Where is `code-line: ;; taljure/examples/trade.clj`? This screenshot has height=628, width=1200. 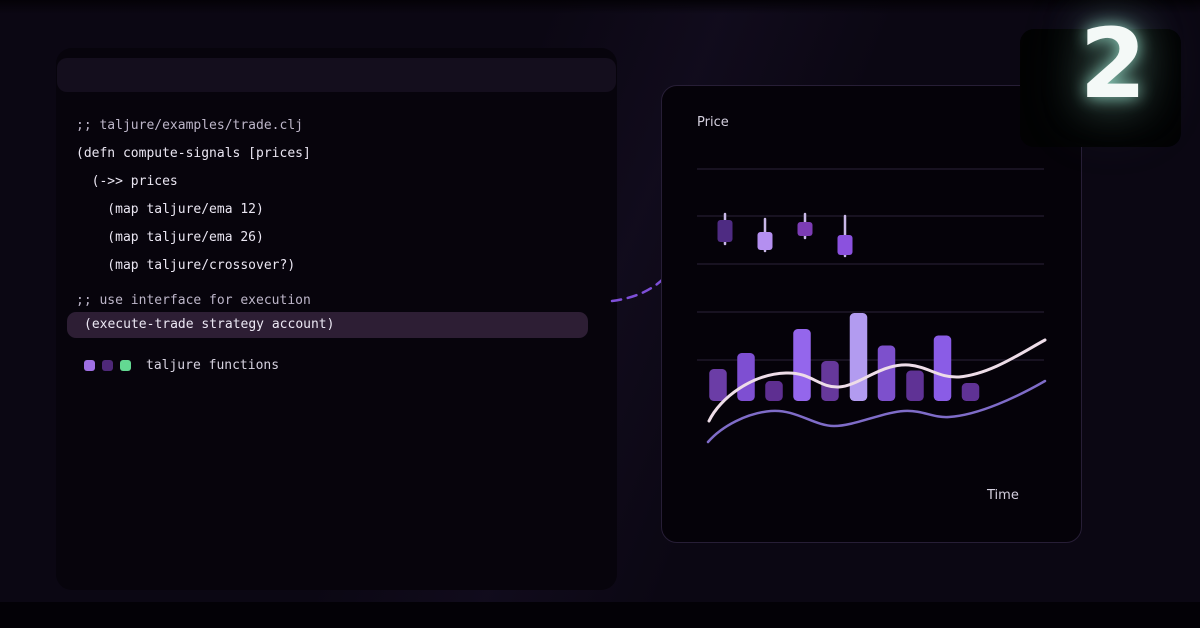
code-line: ;; taljure/examples/trade.clj is located at coordinates (189, 125).